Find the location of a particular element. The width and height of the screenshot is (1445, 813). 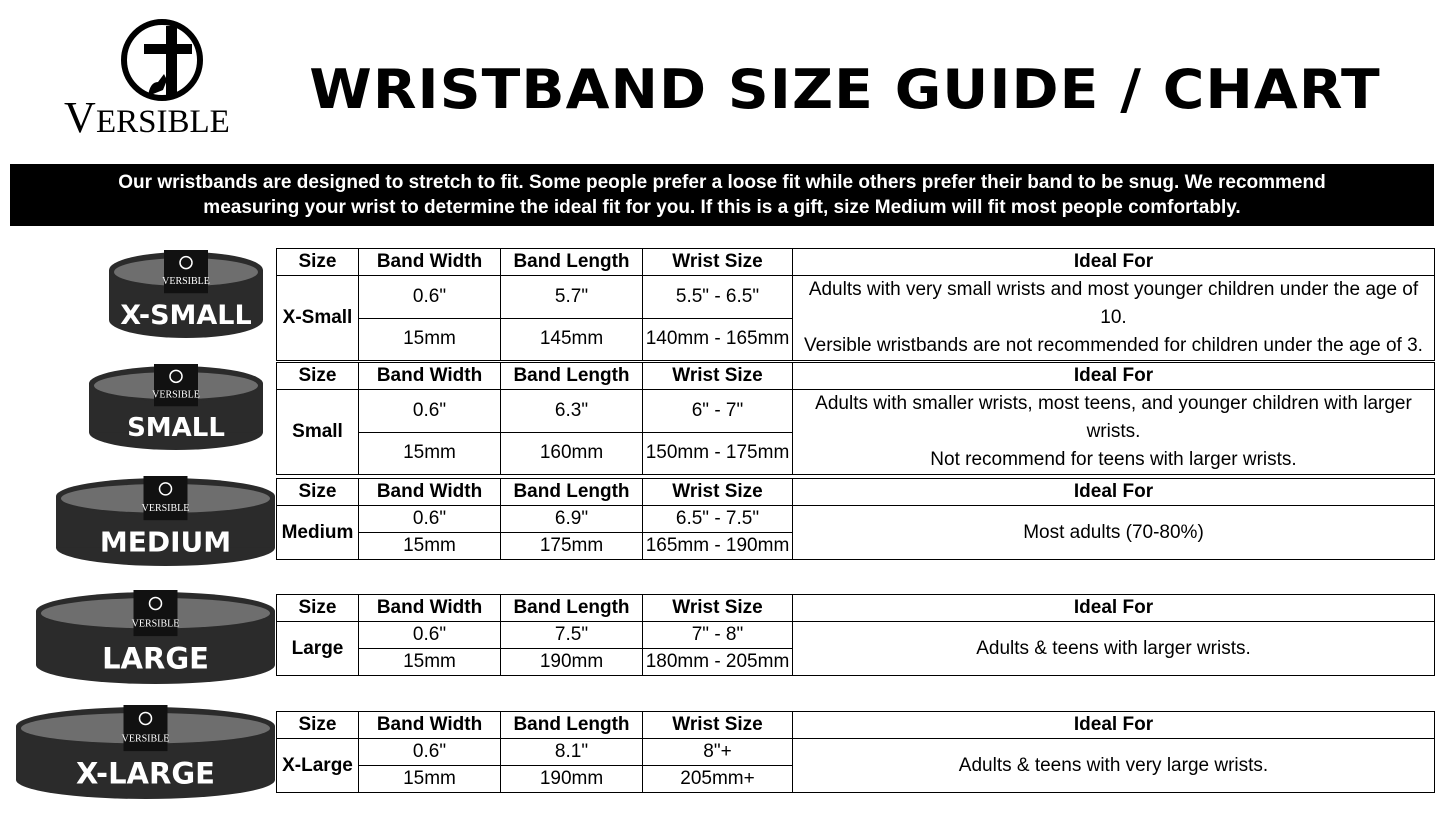

svg-text: ERSIBLE is located at coordinates (163, 122).